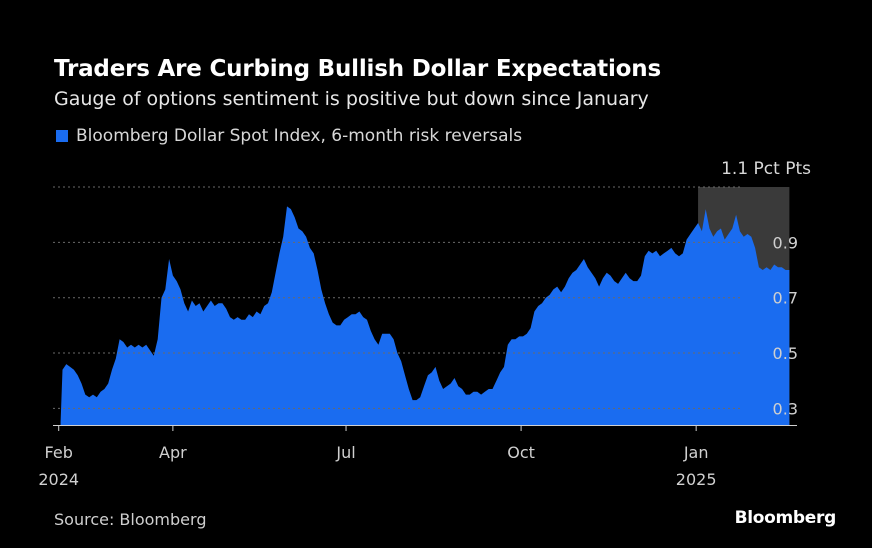 The image size is (872, 548). What do you see at coordinates (62, 136) in the screenshot?
I see `legend-swatch` at bounding box center [62, 136].